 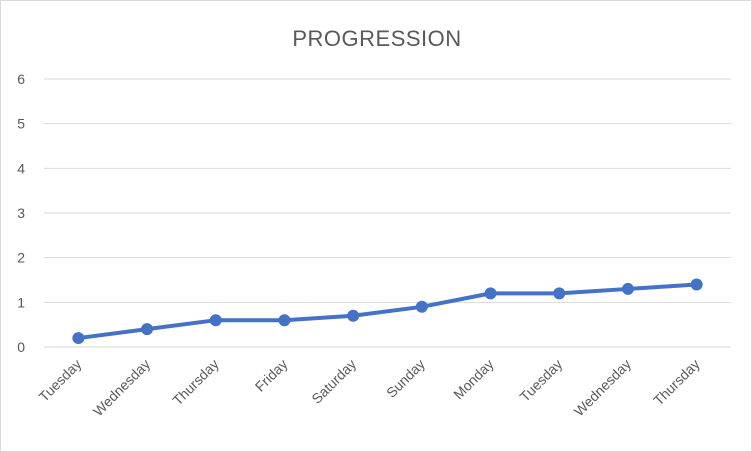 I want to click on series-line, so click(x=387, y=311).